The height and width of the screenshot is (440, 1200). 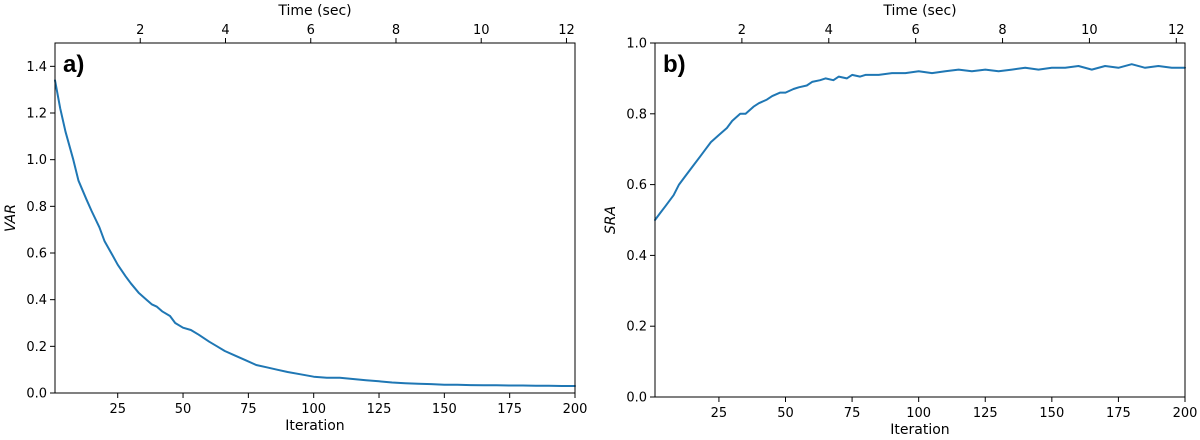 I want to click on y-axis-label: SRA, so click(x=611, y=220).